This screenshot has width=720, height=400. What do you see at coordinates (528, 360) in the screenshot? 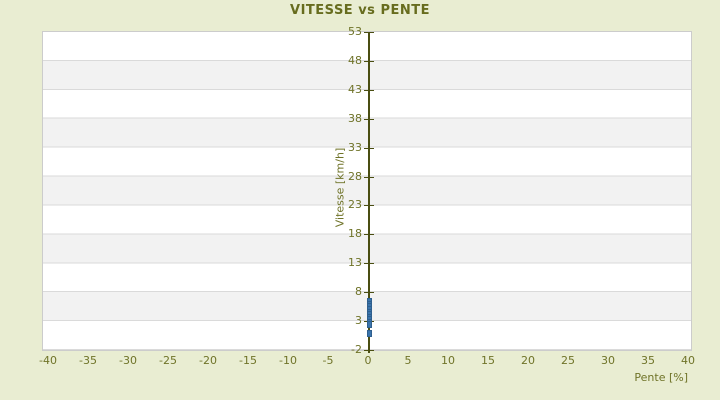
I see `x-tick-label: 20` at bounding box center [528, 360].